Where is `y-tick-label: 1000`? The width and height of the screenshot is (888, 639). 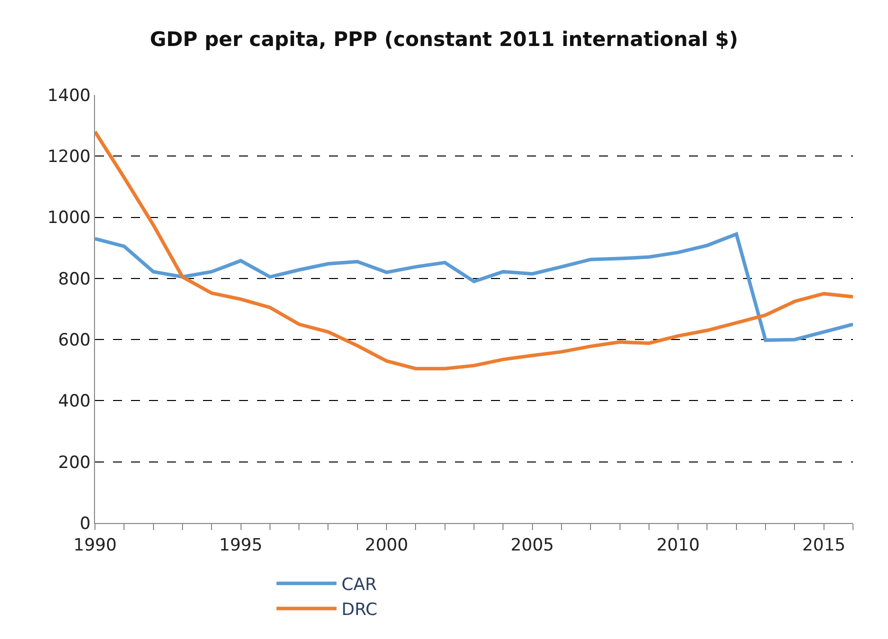
y-tick-label: 1000 is located at coordinates (69, 218).